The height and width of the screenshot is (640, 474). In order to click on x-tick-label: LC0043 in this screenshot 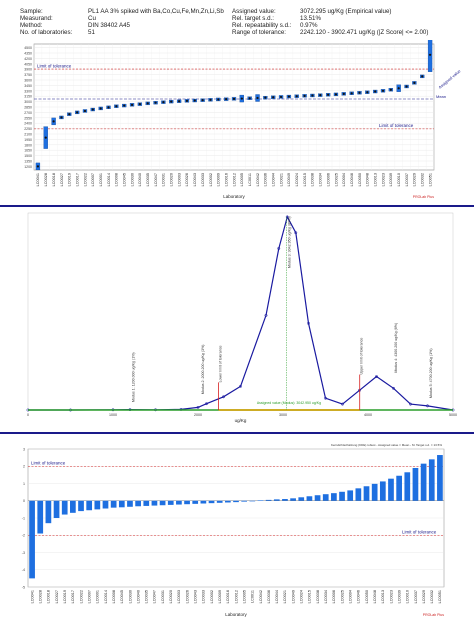, I will do `click(196, 596)`.